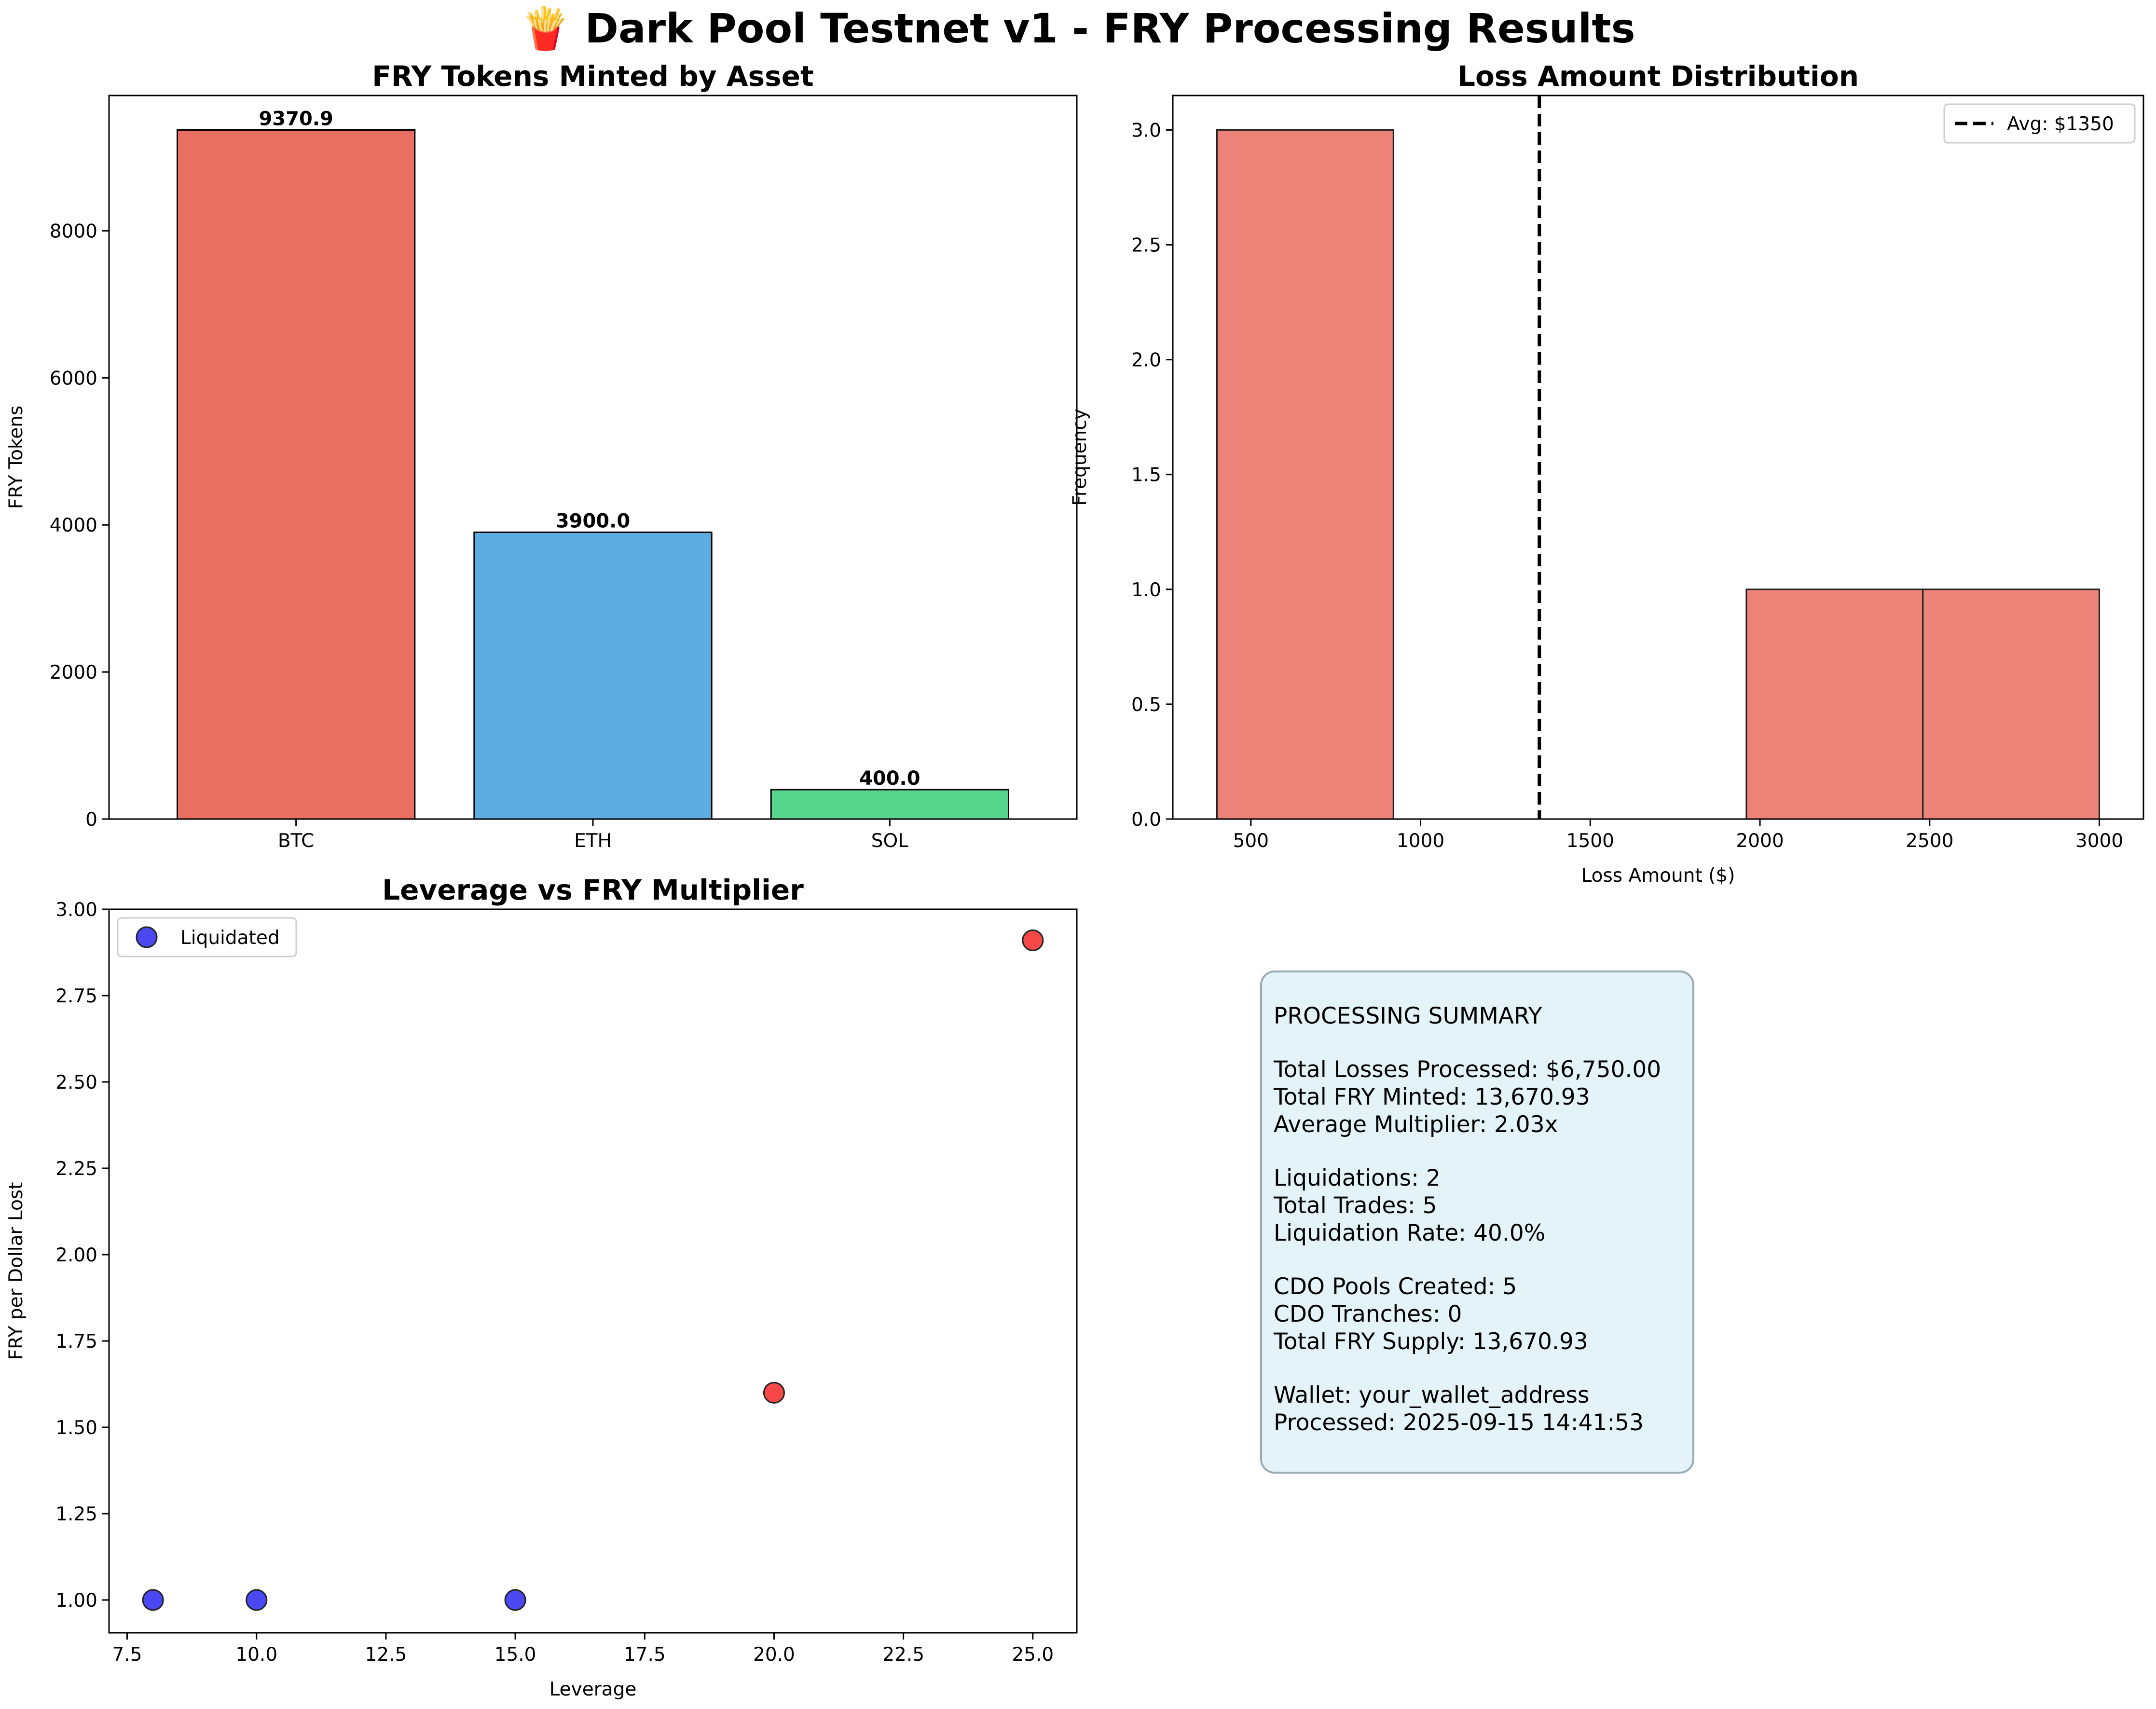 The image size is (2156, 1709). Describe the element at coordinates (1468, 1069) in the screenshot. I see `summary-line: Total Losses Processed: $6,750.00` at that location.